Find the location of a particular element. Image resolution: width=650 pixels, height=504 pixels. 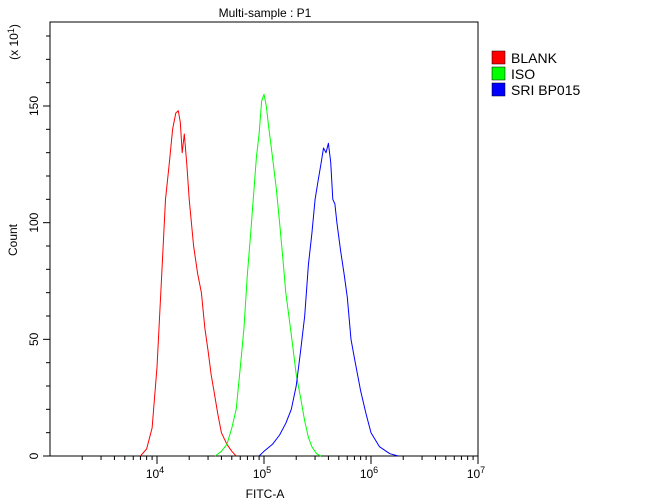

y-axis: 0 50 100 150 is located at coordinates (38, 247).